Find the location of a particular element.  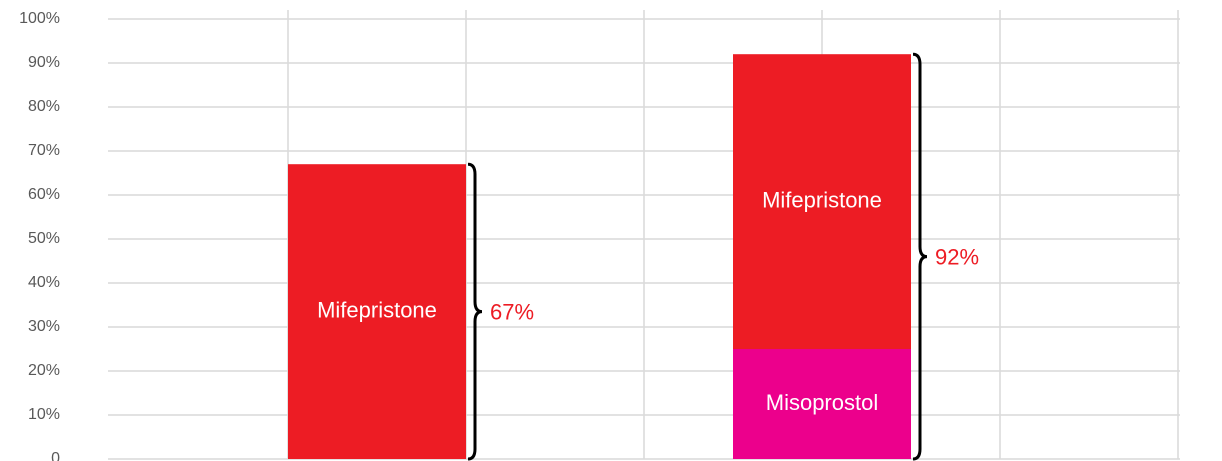

segment-label: Misoprostol is located at coordinates (822, 402).